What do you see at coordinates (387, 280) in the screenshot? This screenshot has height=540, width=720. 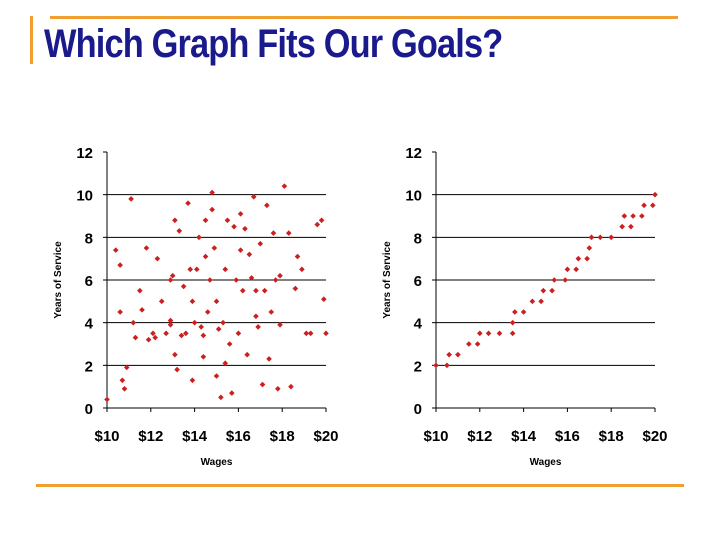 I see `y-axis-title: Years of Service` at bounding box center [387, 280].